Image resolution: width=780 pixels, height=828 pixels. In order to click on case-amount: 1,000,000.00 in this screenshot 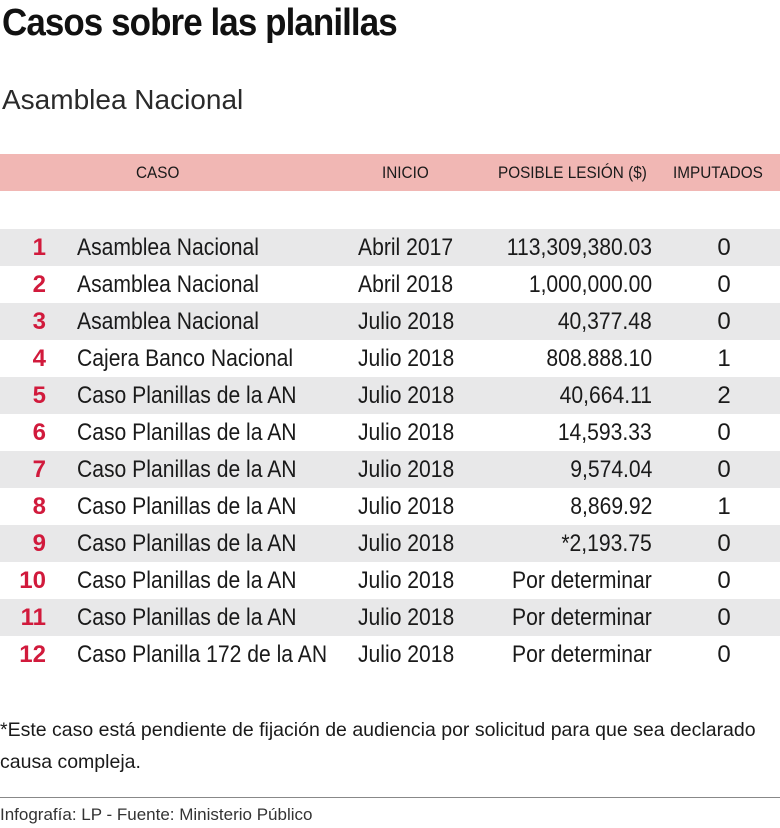, I will do `click(590, 284)`.